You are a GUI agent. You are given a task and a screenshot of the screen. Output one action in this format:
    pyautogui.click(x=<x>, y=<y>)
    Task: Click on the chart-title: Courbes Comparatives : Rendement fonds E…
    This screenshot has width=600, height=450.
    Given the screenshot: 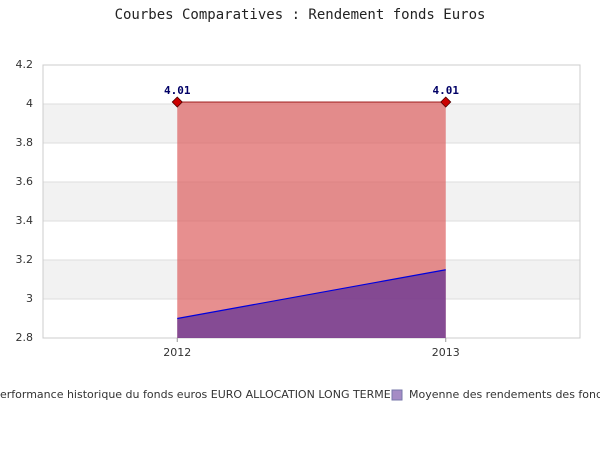 What is the action you would take?
    pyautogui.click(x=300, y=15)
    